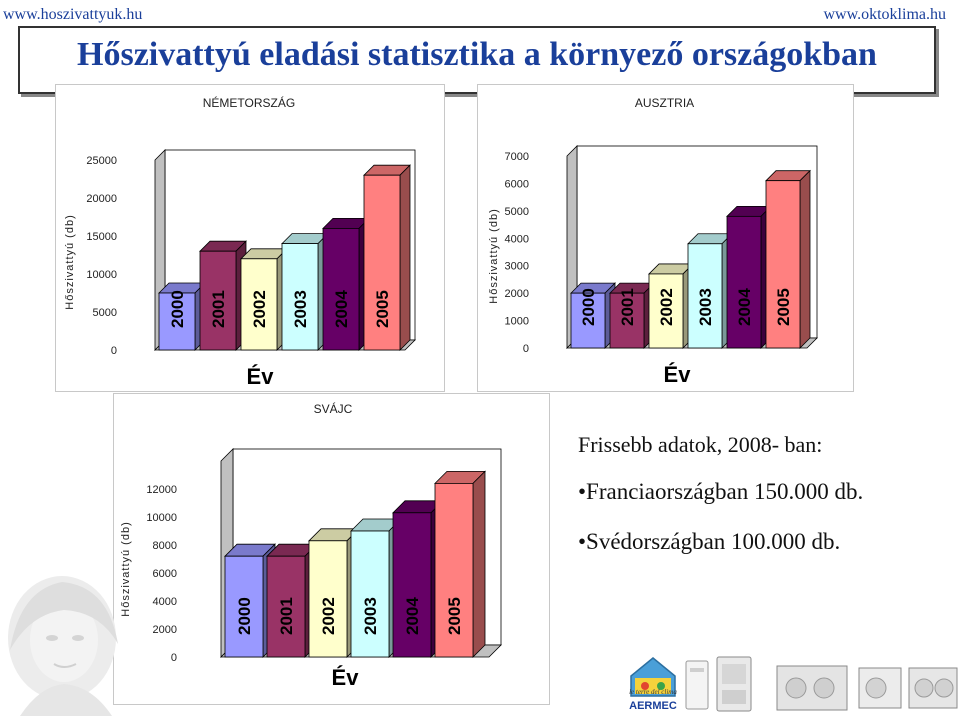 The image size is (960, 719). Describe the element at coordinates (454, 616) in the screenshot. I see `switzerland-bar-label-2005: 2005` at that location.